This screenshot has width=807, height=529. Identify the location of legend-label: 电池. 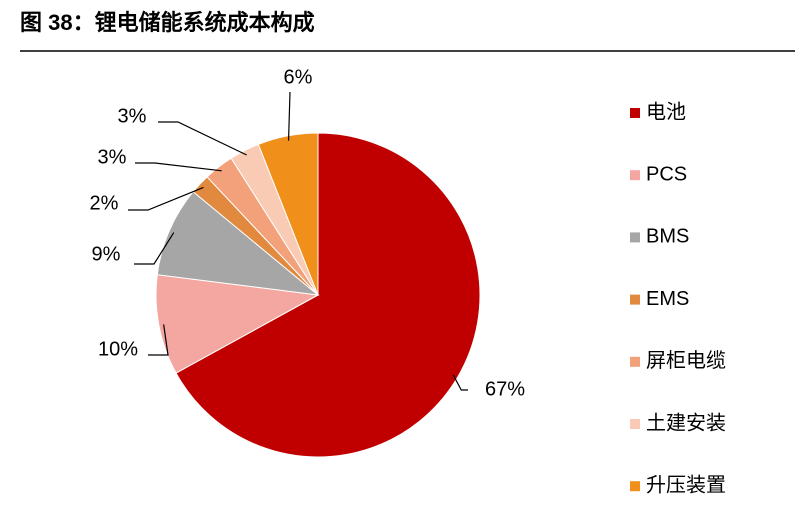
(666, 111).